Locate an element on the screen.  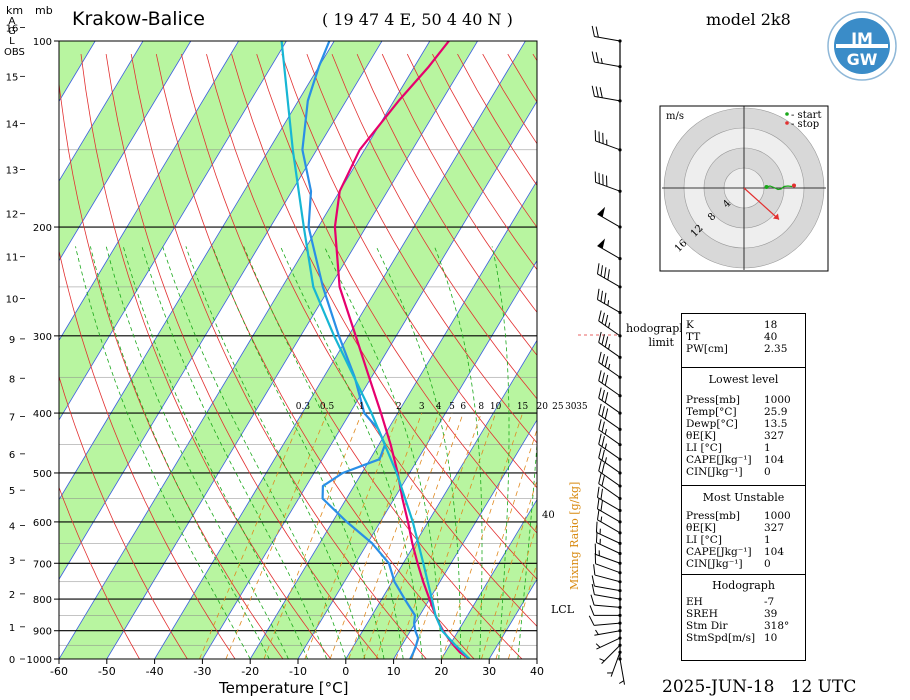
pressure-label: 600 is located at coordinates (42, 523).